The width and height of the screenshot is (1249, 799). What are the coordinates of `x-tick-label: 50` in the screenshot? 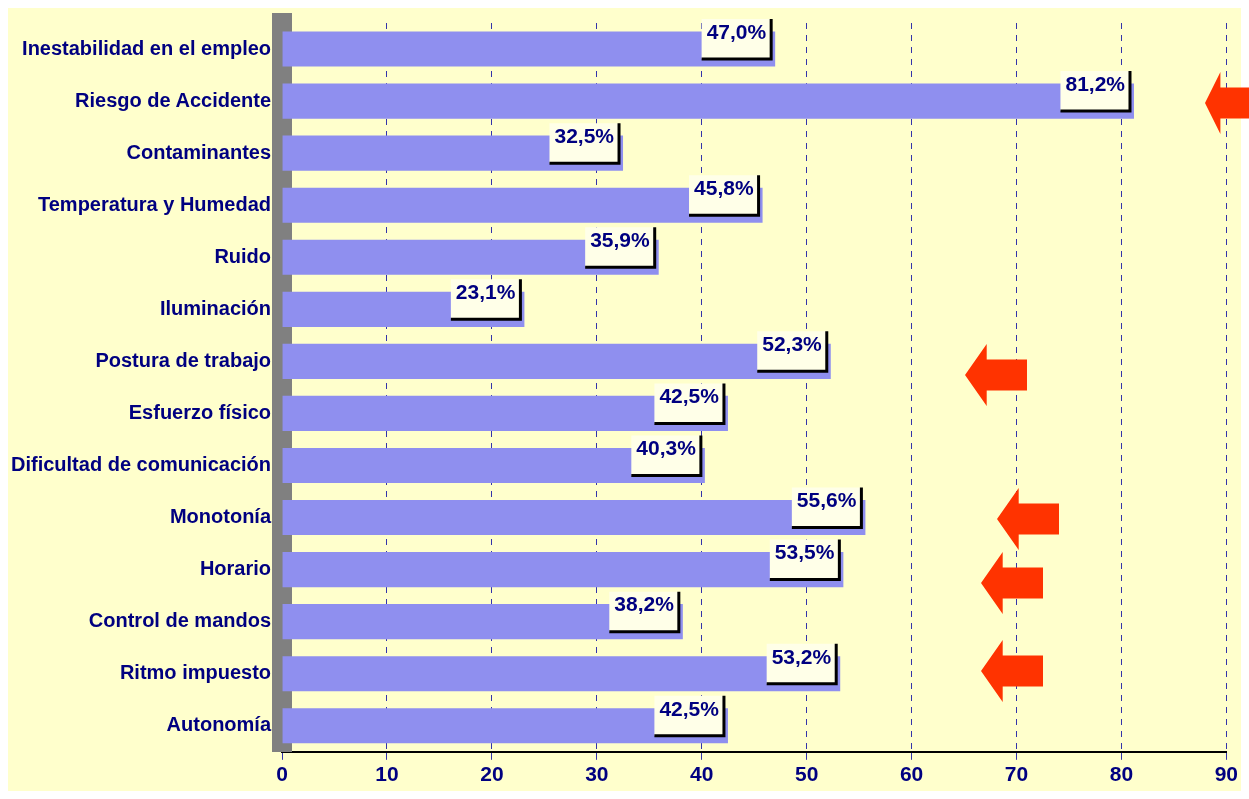 It's located at (806, 774).